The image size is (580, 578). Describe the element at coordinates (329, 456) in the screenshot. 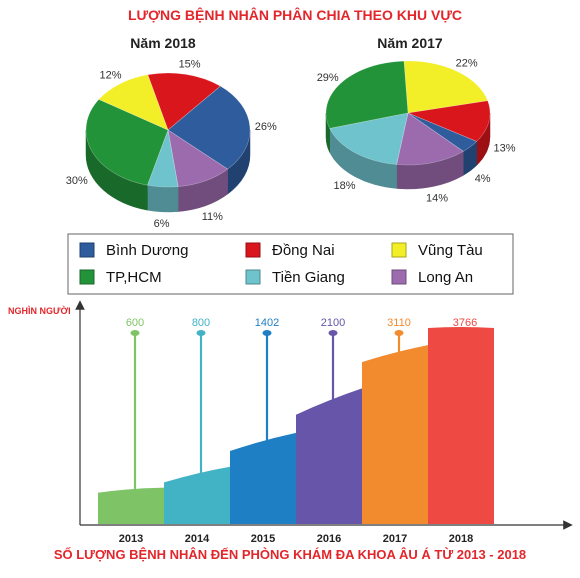

I see `area-segment-2016` at that location.